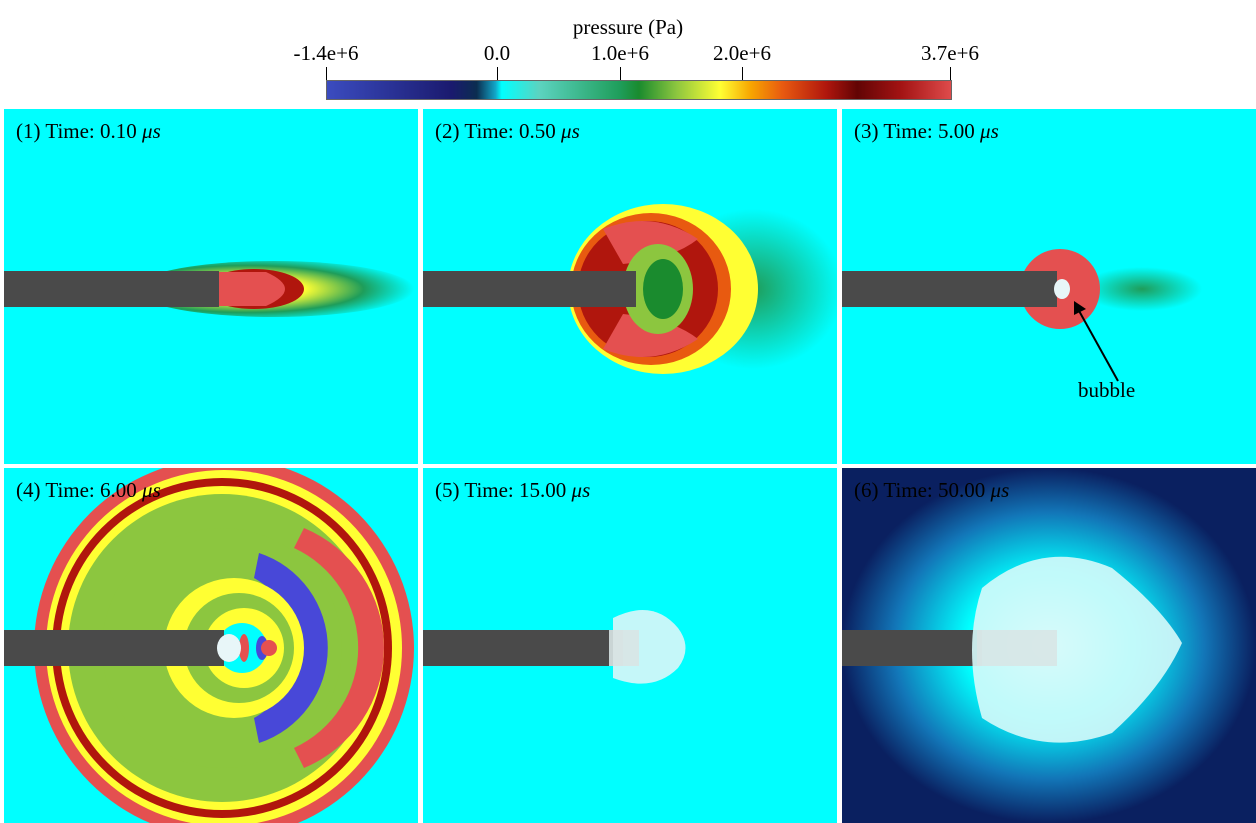 The width and height of the screenshot is (1256, 823). Describe the element at coordinates (1080, 308) in the screenshot. I see `arrow-head` at that location.